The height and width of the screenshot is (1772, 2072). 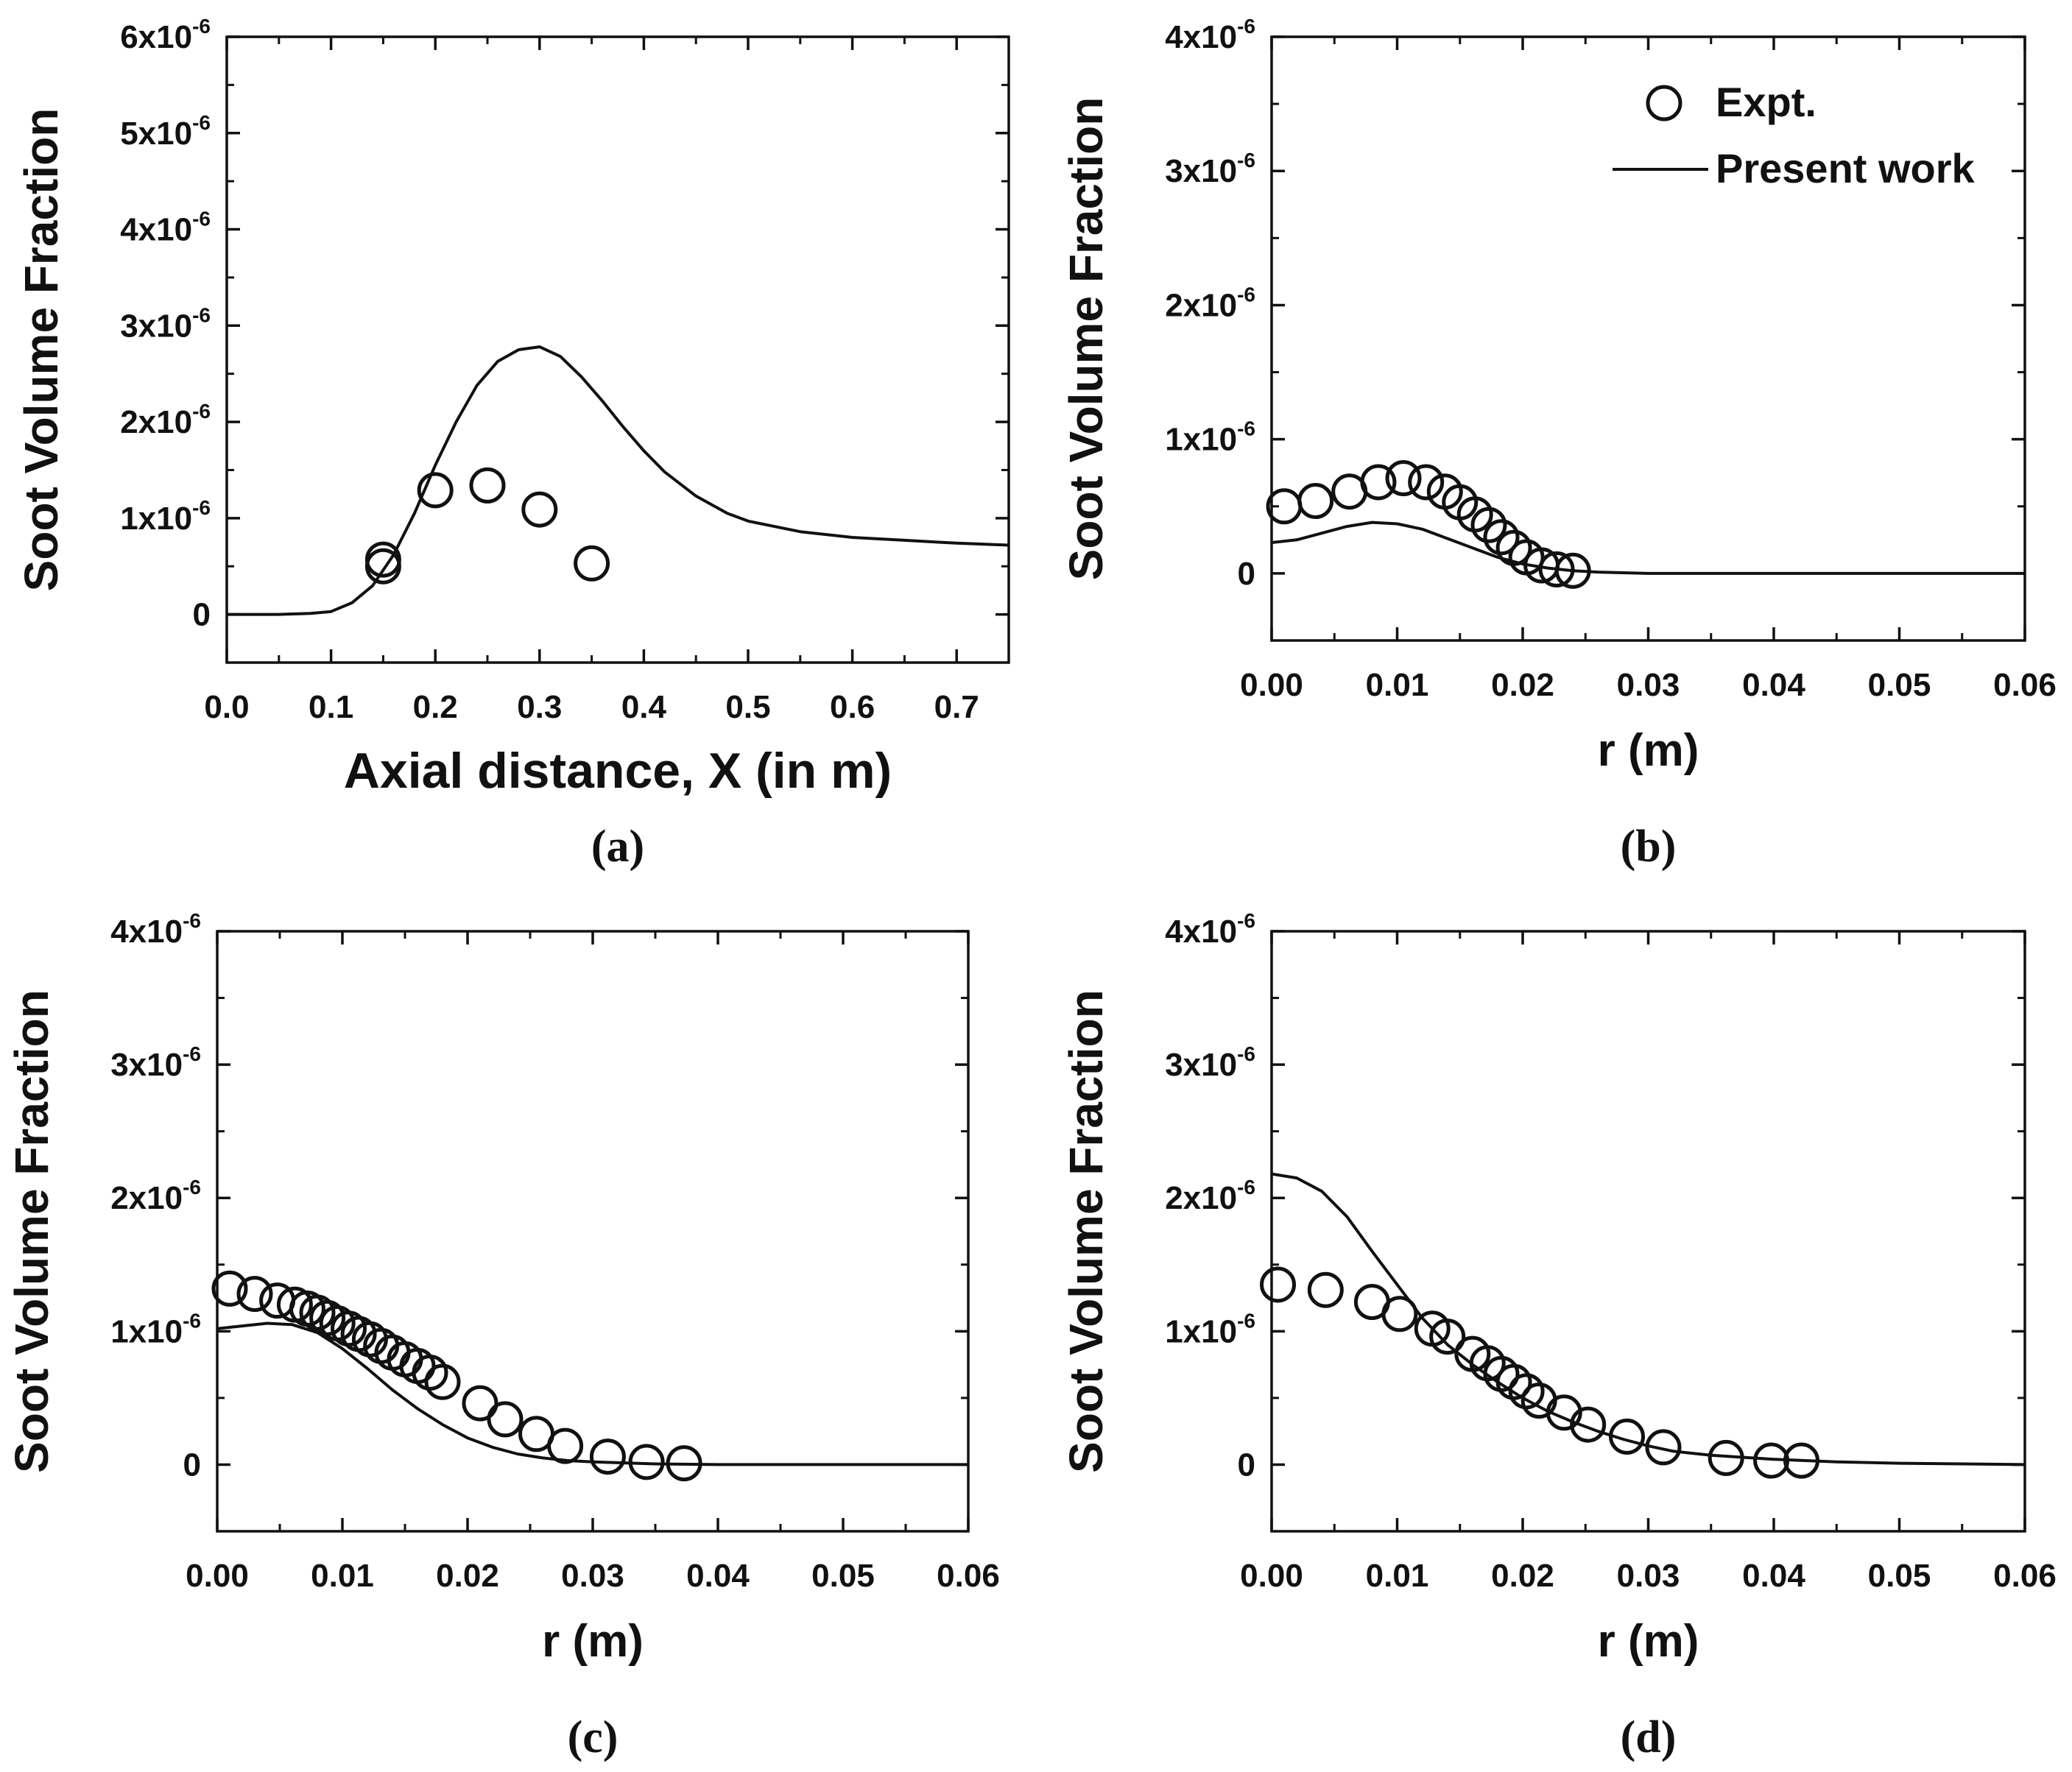 I want to click on y-tick-label: 5x10⁻⁶, so click(x=165, y=131).